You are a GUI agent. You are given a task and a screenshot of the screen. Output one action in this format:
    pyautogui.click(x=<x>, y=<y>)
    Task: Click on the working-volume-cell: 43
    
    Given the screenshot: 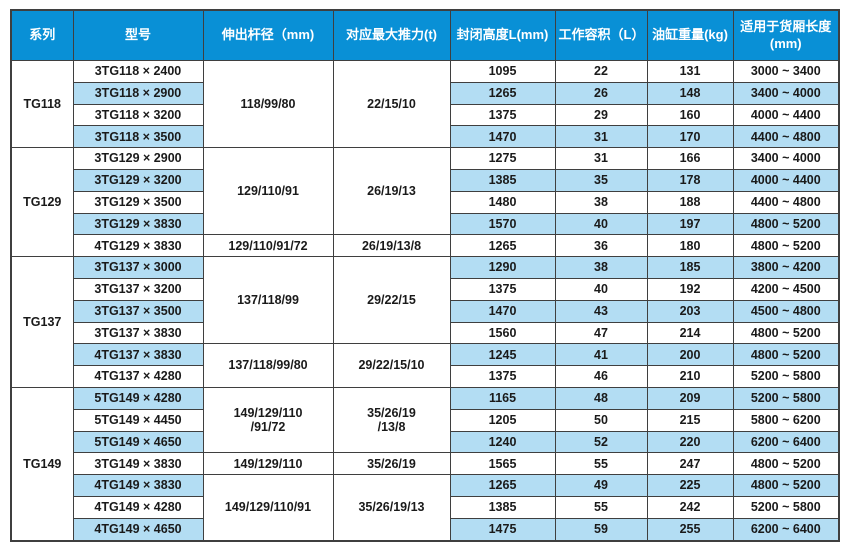 What is the action you would take?
    pyautogui.click(x=601, y=311)
    